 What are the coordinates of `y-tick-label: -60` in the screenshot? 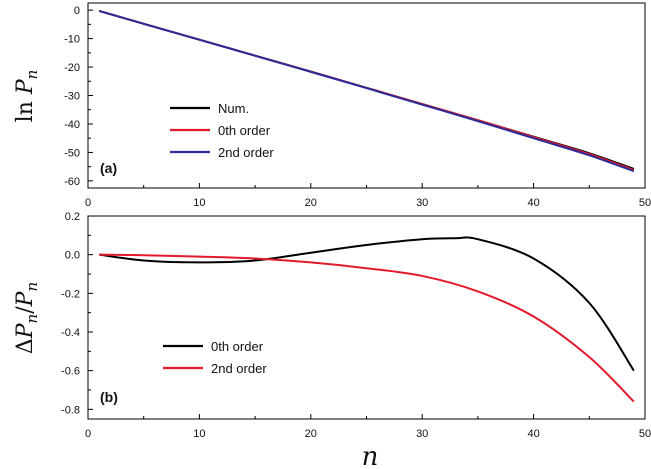 It's located at (72, 182).